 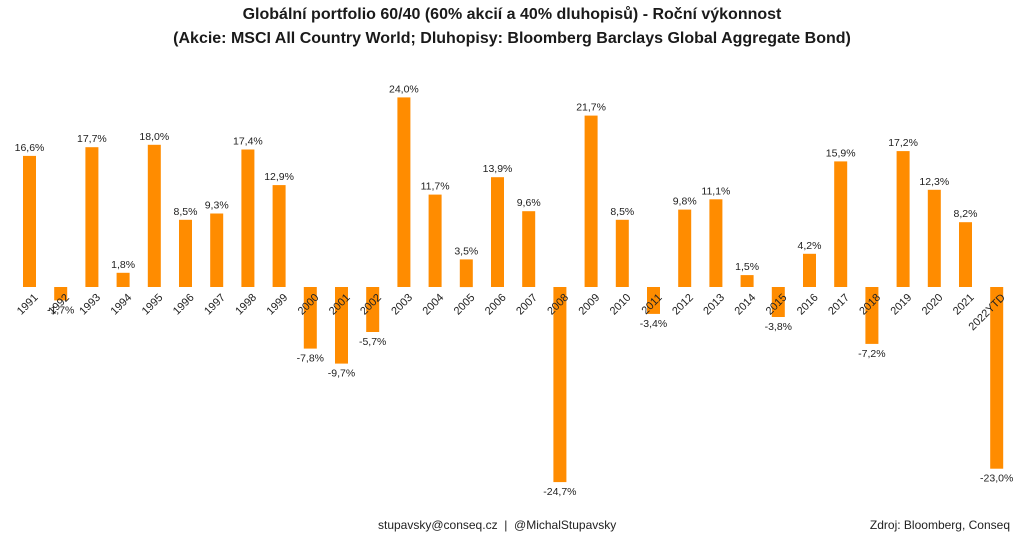 What do you see at coordinates (903, 143) in the screenshot?
I see `value-label-2019: 17,2%` at bounding box center [903, 143].